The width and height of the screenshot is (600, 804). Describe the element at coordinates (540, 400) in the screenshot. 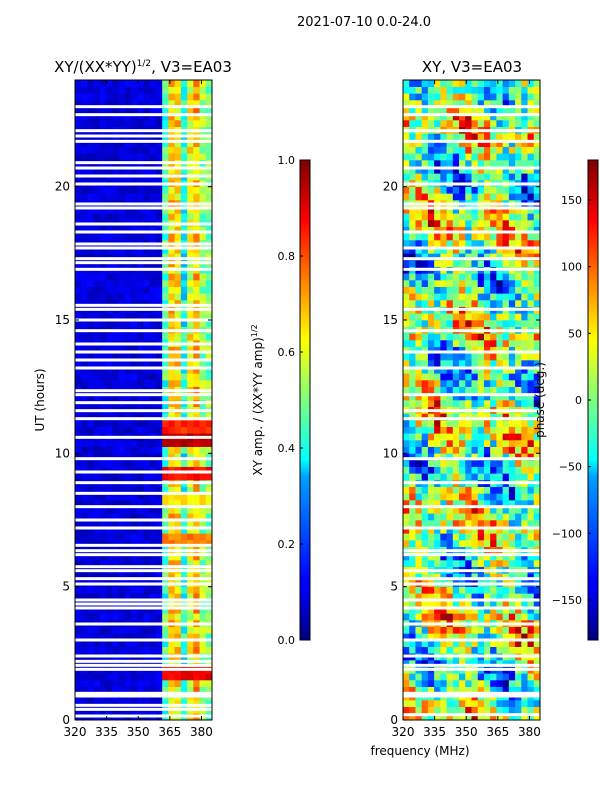

I see `right-colorbar-label: phase (deg.)` at that location.